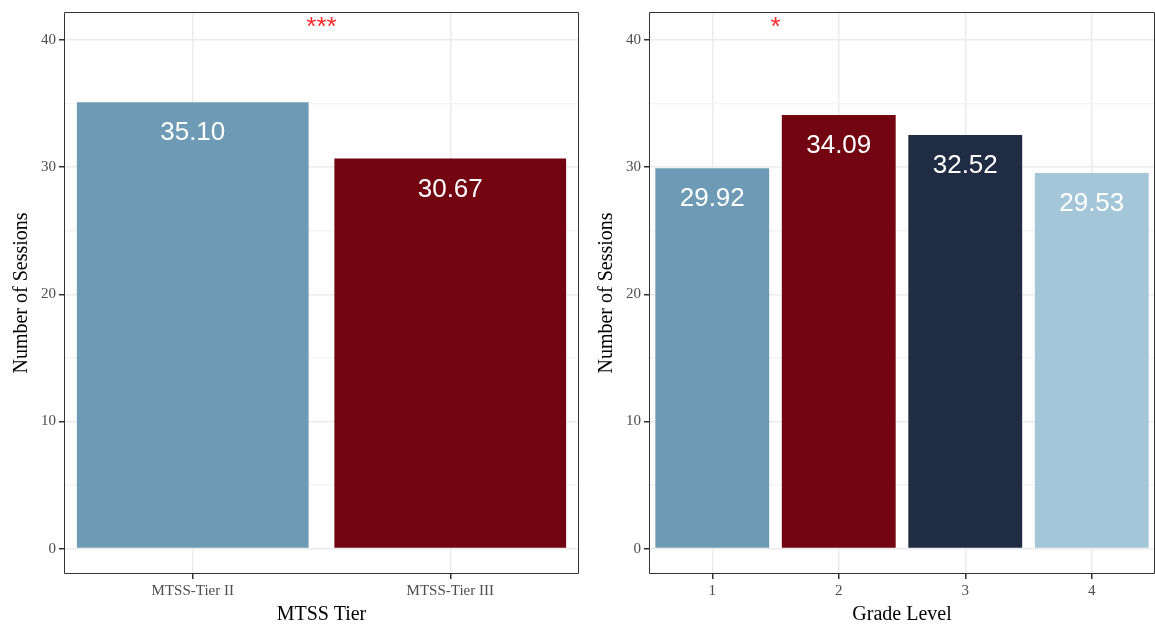 The width and height of the screenshot is (1155, 633). What do you see at coordinates (965, 589) in the screenshot?
I see `x-tick-label: 3` at bounding box center [965, 589].